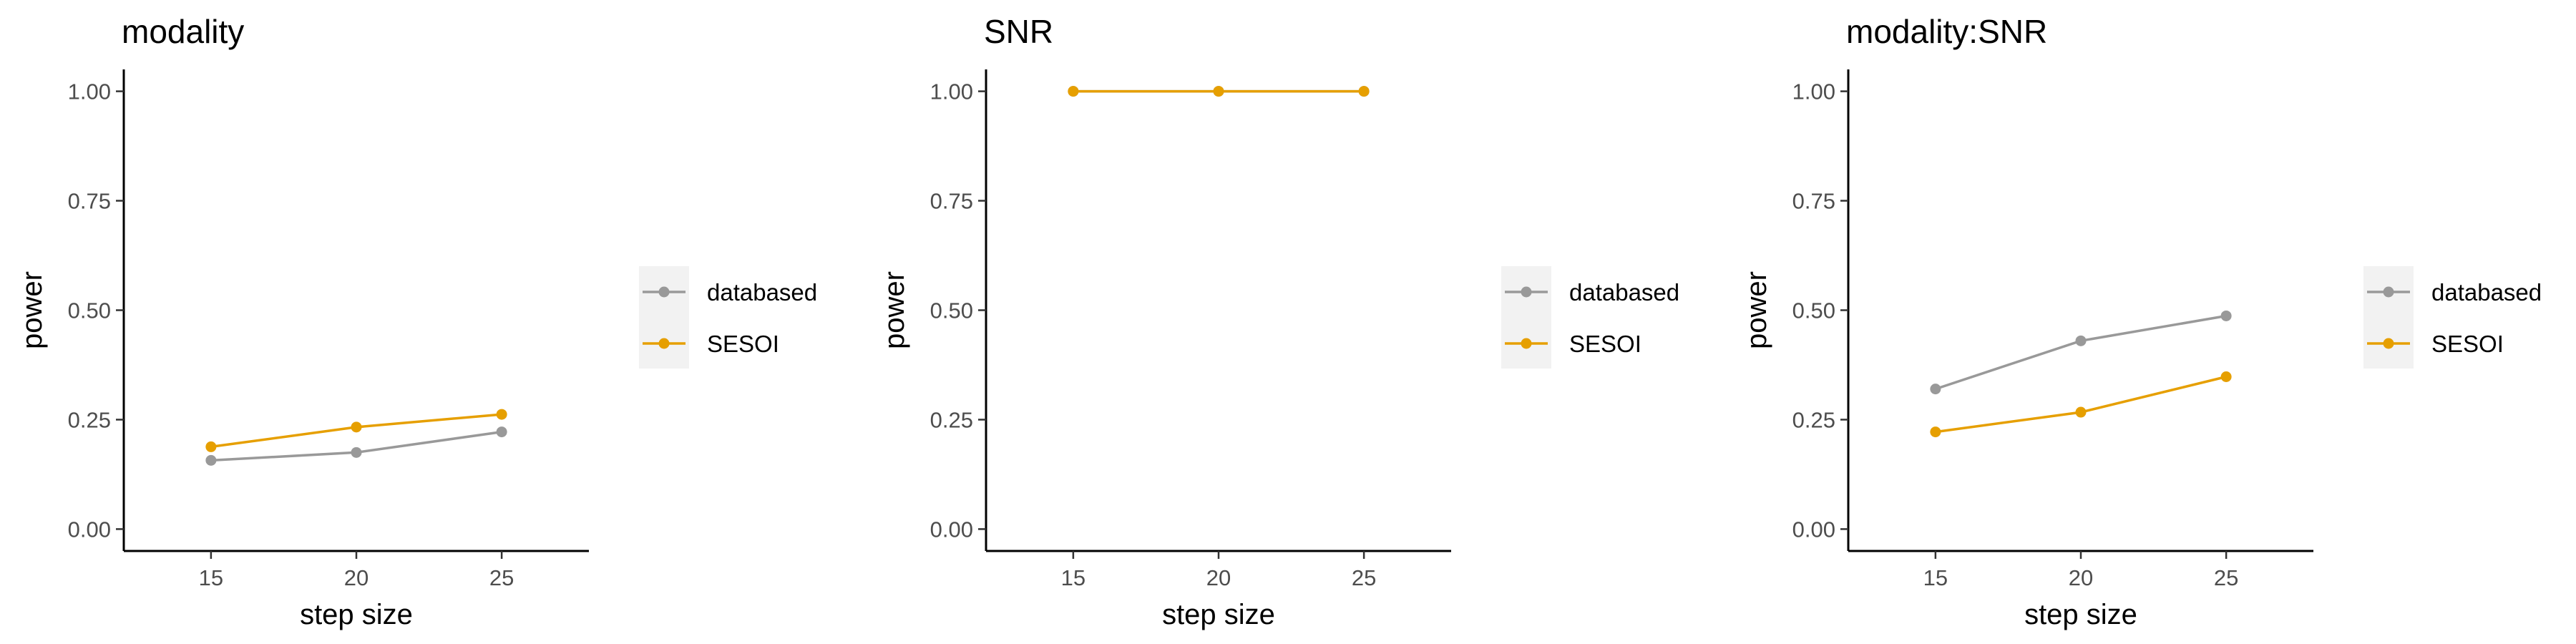 The width and height of the screenshot is (2576, 644). I want to click on panel-title: modality:SNR, so click(1946, 31).